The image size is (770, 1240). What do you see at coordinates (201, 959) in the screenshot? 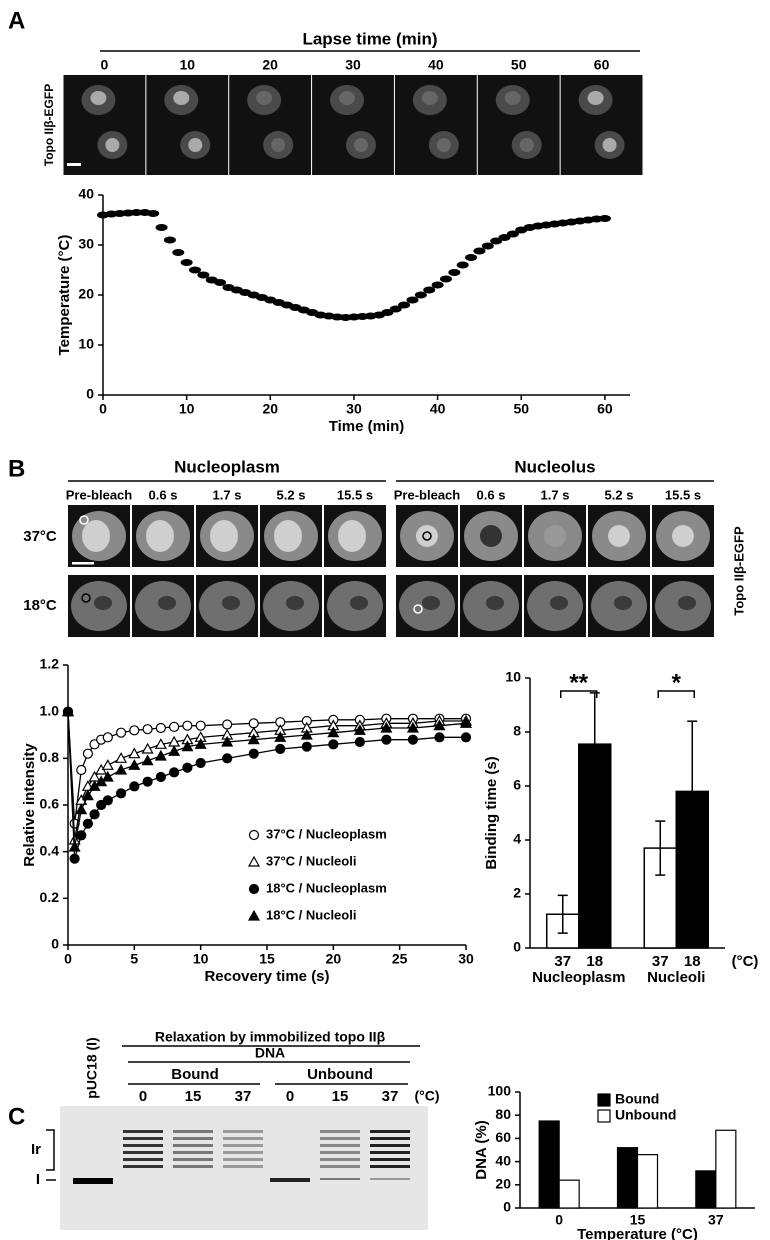
I see `x-tick-label: 10` at bounding box center [201, 959].